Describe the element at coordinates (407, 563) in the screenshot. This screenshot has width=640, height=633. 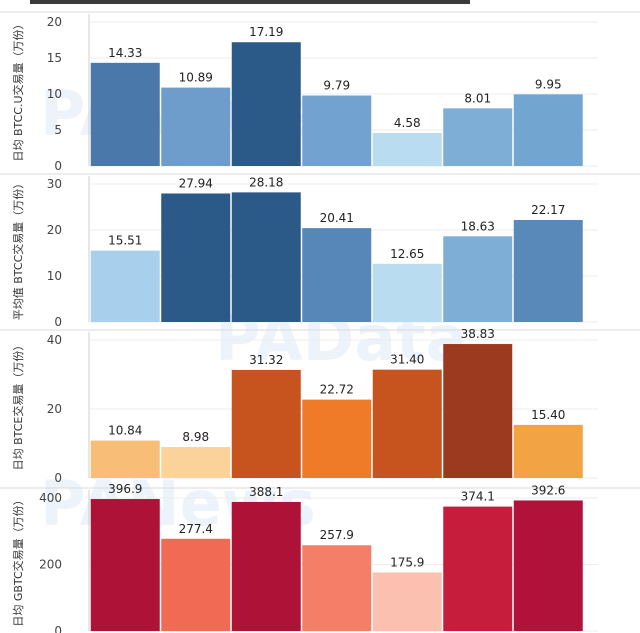
I see `bar-value-label: 175.9` at that location.